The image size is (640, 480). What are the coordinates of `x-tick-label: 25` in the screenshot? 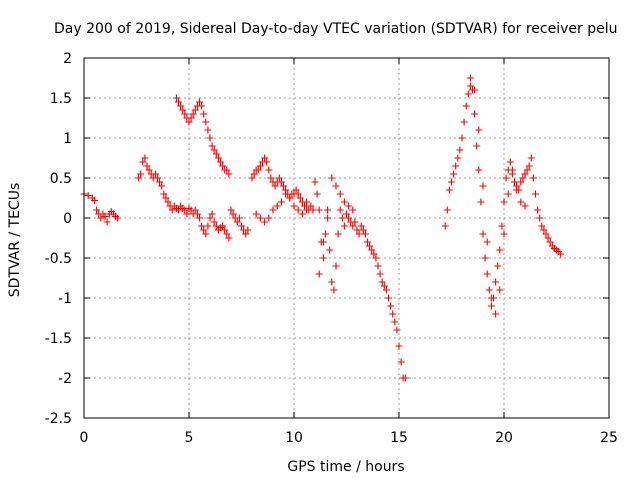 It's located at (609, 438).